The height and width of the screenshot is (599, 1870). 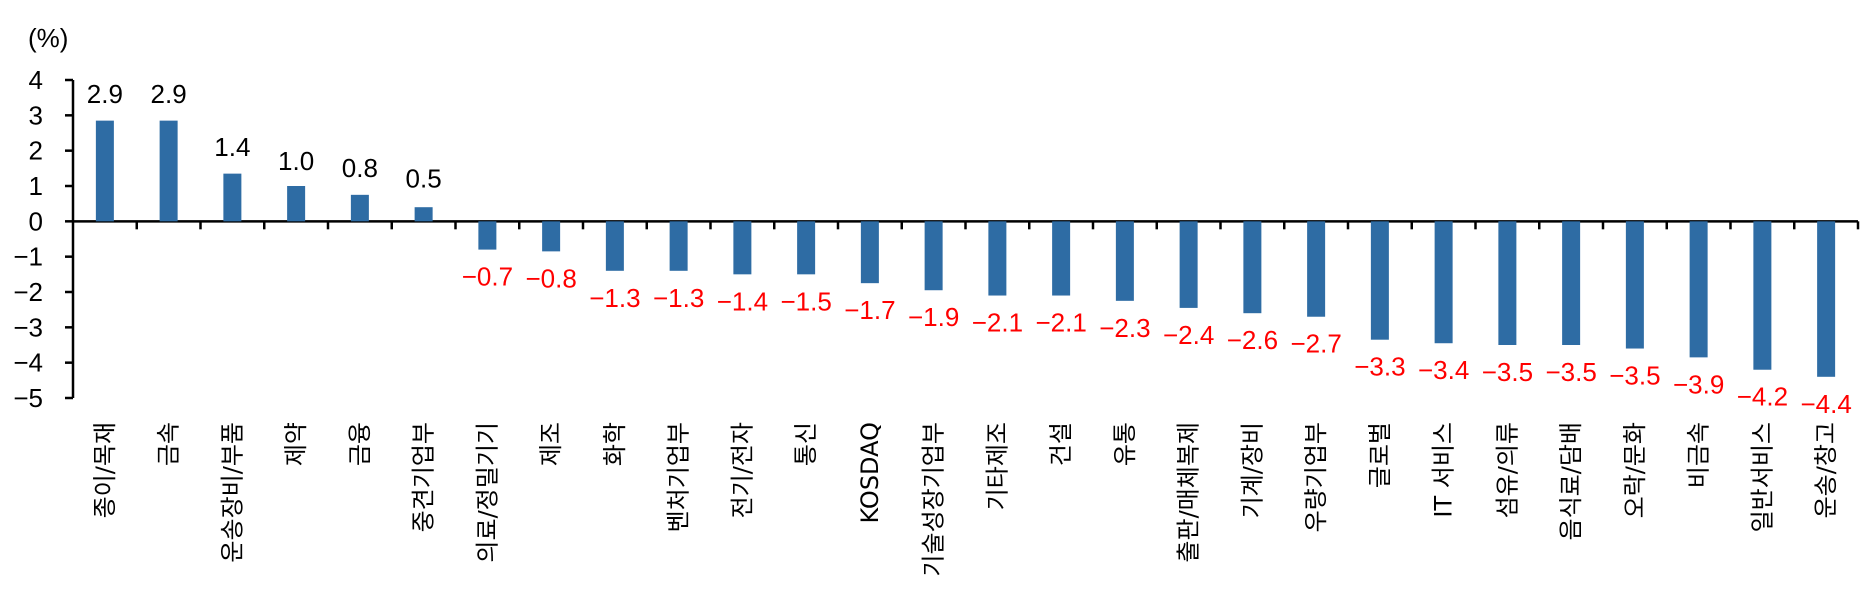 What do you see at coordinates (105, 470) in the screenshot?
I see `category-label: 종이/목재` at bounding box center [105, 470].